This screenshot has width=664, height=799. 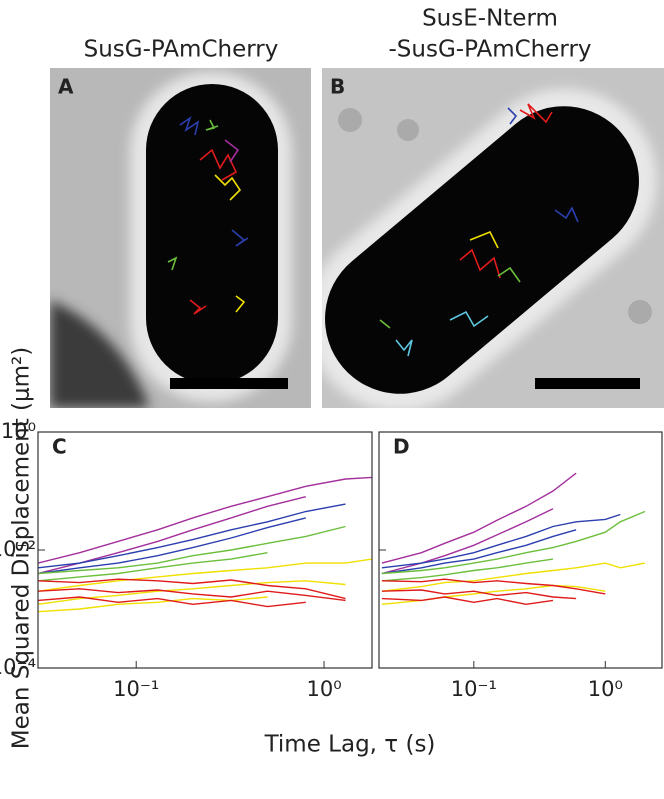 What do you see at coordinates (59, 447) in the screenshot?
I see `panel-letter: C` at bounding box center [59, 447].